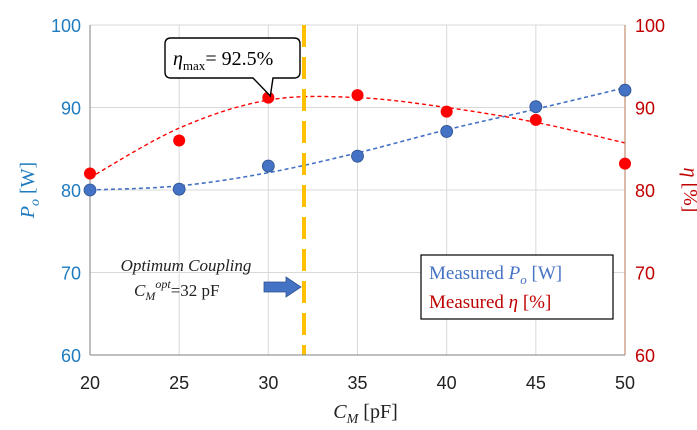 The image size is (697, 430). What do you see at coordinates (282, 287) in the screenshot?
I see `optimum-arrow` at bounding box center [282, 287].